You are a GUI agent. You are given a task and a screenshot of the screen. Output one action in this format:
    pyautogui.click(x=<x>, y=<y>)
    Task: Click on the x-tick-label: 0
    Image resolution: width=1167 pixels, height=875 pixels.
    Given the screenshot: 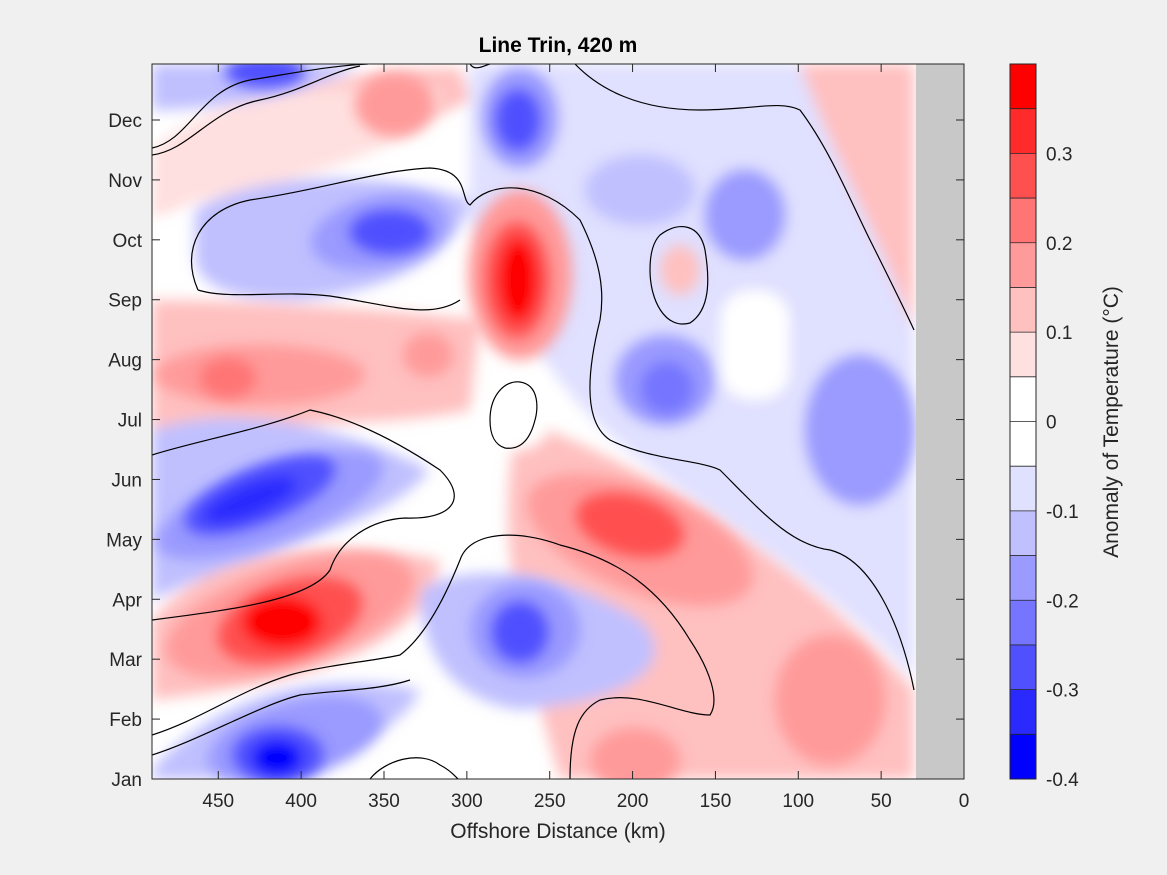 What is the action you would take?
    pyautogui.click(x=964, y=801)
    